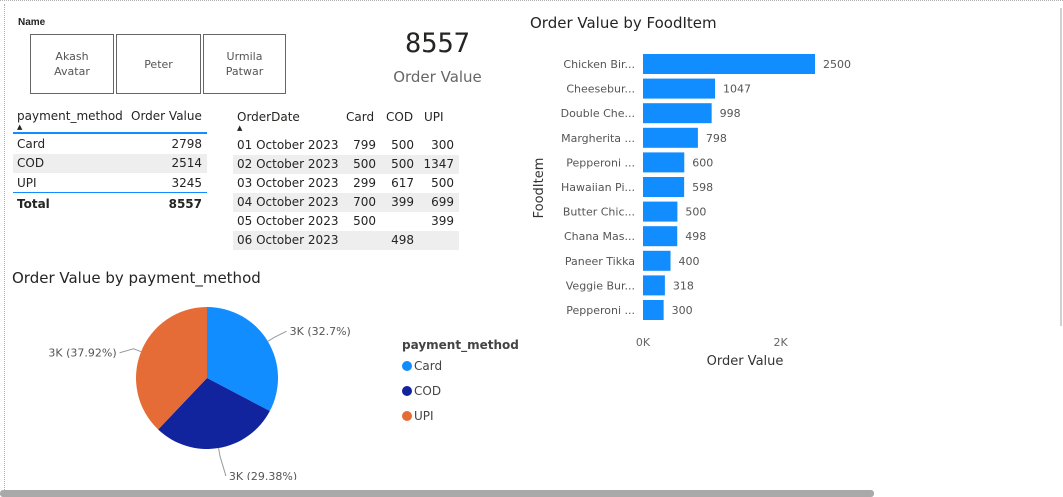 The width and height of the screenshot is (1063, 497). Describe the element at coordinates (171, 368) in the screenshot. I see `pie-slice-upi` at that location.